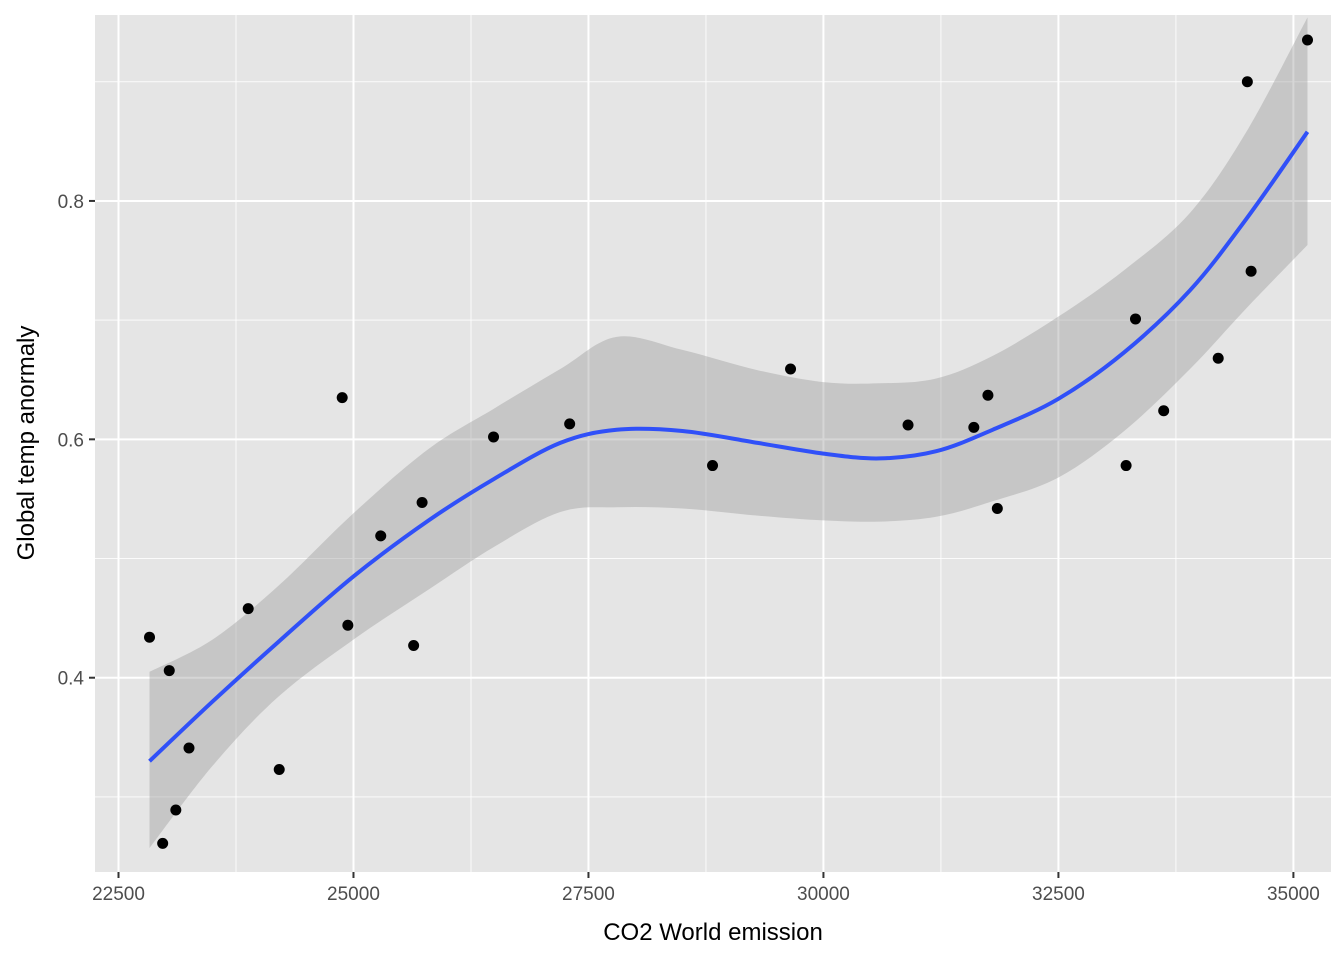 This screenshot has height=960, width=1344. What do you see at coordinates (71, 440) in the screenshot?
I see `y-tick-label: 0.6` at bounding box center [71, 440].